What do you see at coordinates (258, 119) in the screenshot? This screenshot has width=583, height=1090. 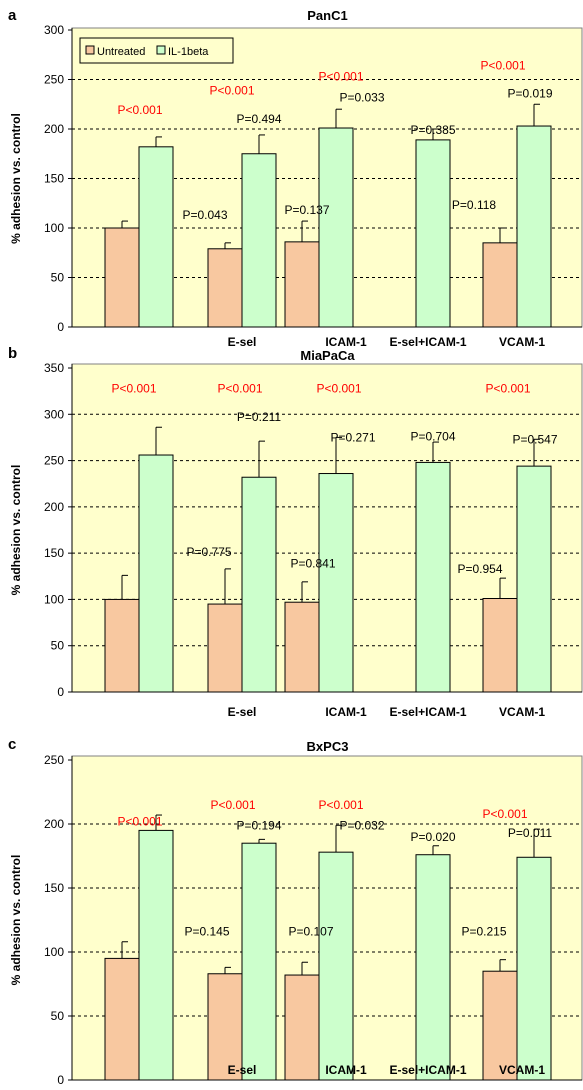 I see `p-value-label: P=0.494` at bounding box center [258, 119].